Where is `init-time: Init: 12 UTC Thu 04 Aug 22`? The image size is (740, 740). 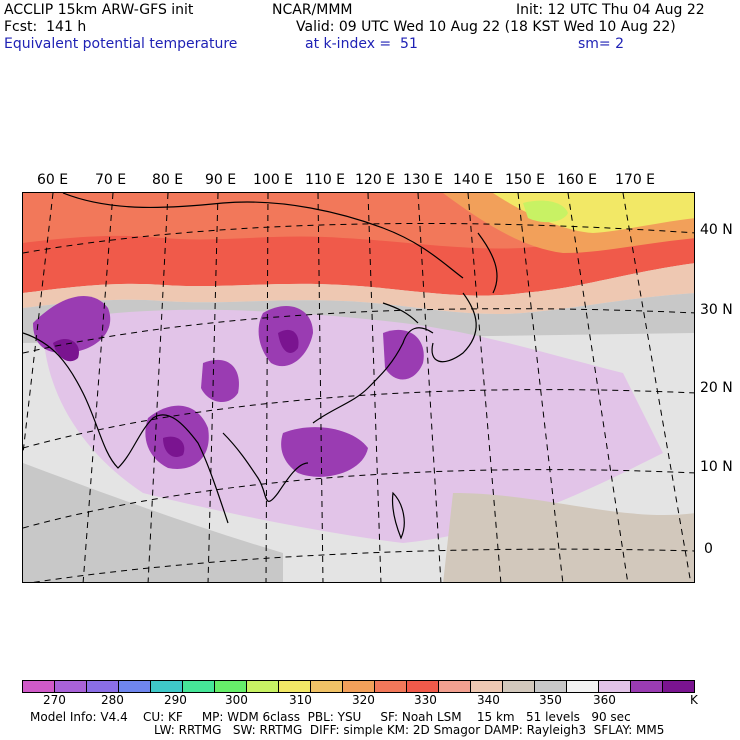
init-time: Init: 12 UTC Thu 04 Aug 22 is located at coordinates (610, 10).